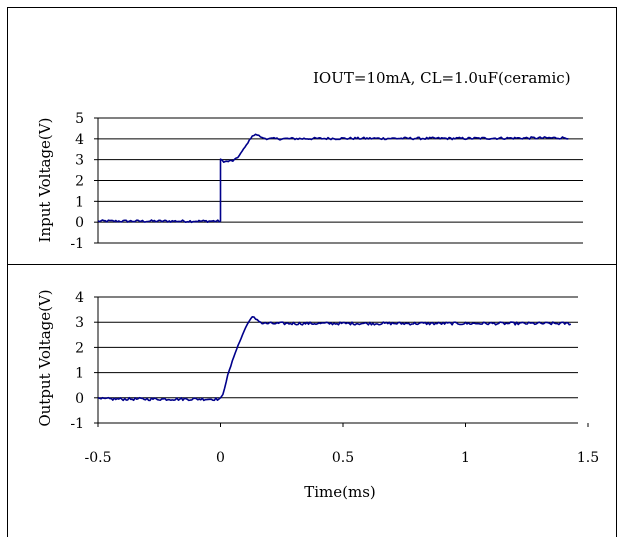 This screenshot has width=618, height=542. What do you see at coordinates (220, 458) in the screenshot?
I see `x-tick-label: 0` at bounding box center [220, 458].